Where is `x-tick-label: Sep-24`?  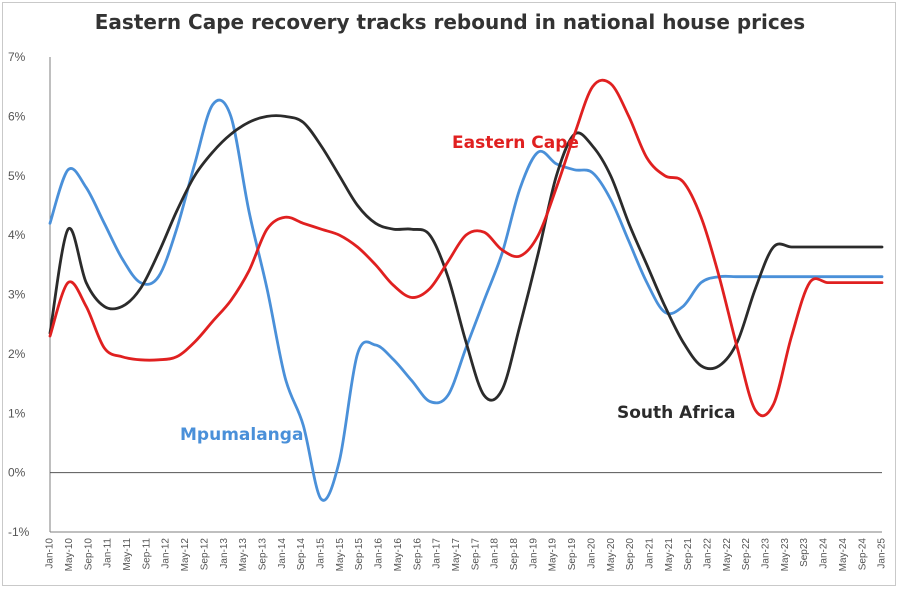
x-tick-label: Sep-24 is located at coordinates (862, 554).